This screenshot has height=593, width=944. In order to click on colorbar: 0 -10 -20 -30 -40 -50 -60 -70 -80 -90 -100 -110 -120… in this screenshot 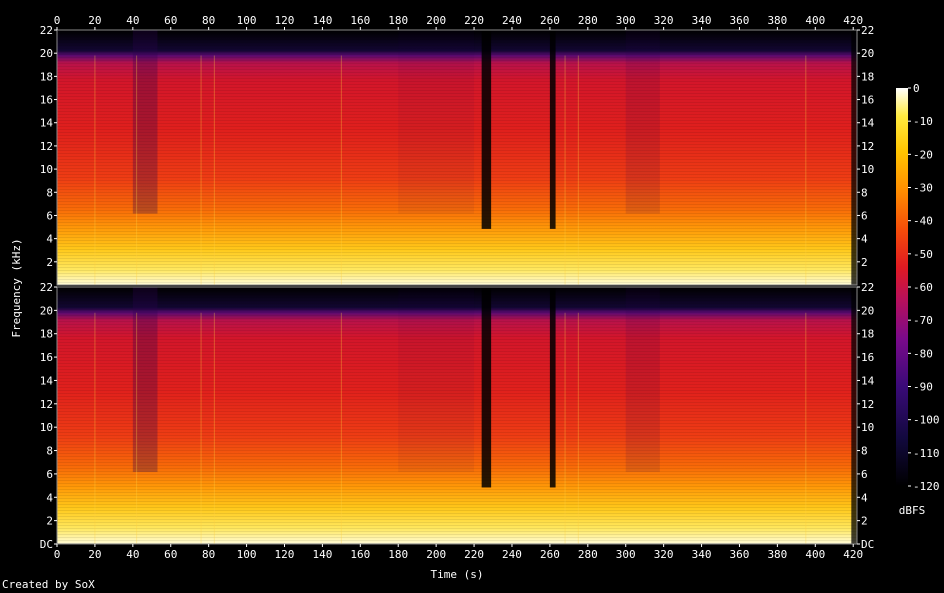, I will do `click(918, 299)`.